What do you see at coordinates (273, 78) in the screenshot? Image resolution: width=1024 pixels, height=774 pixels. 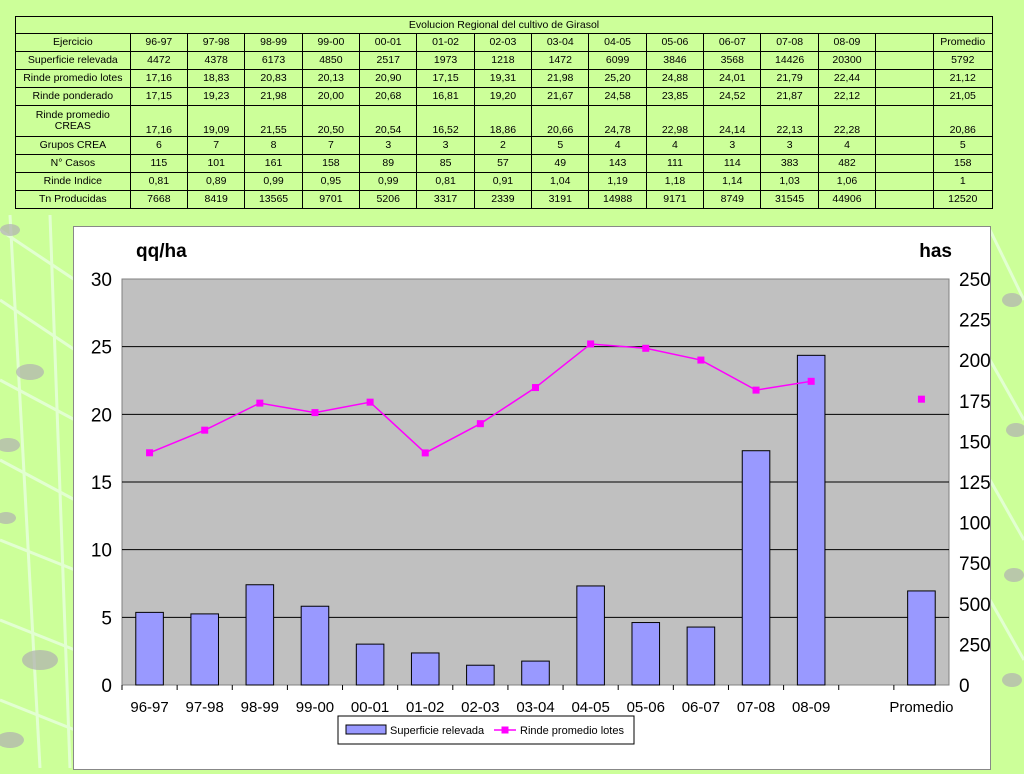 I see `table-cell: 20,83` at bounding box center [273, 78].